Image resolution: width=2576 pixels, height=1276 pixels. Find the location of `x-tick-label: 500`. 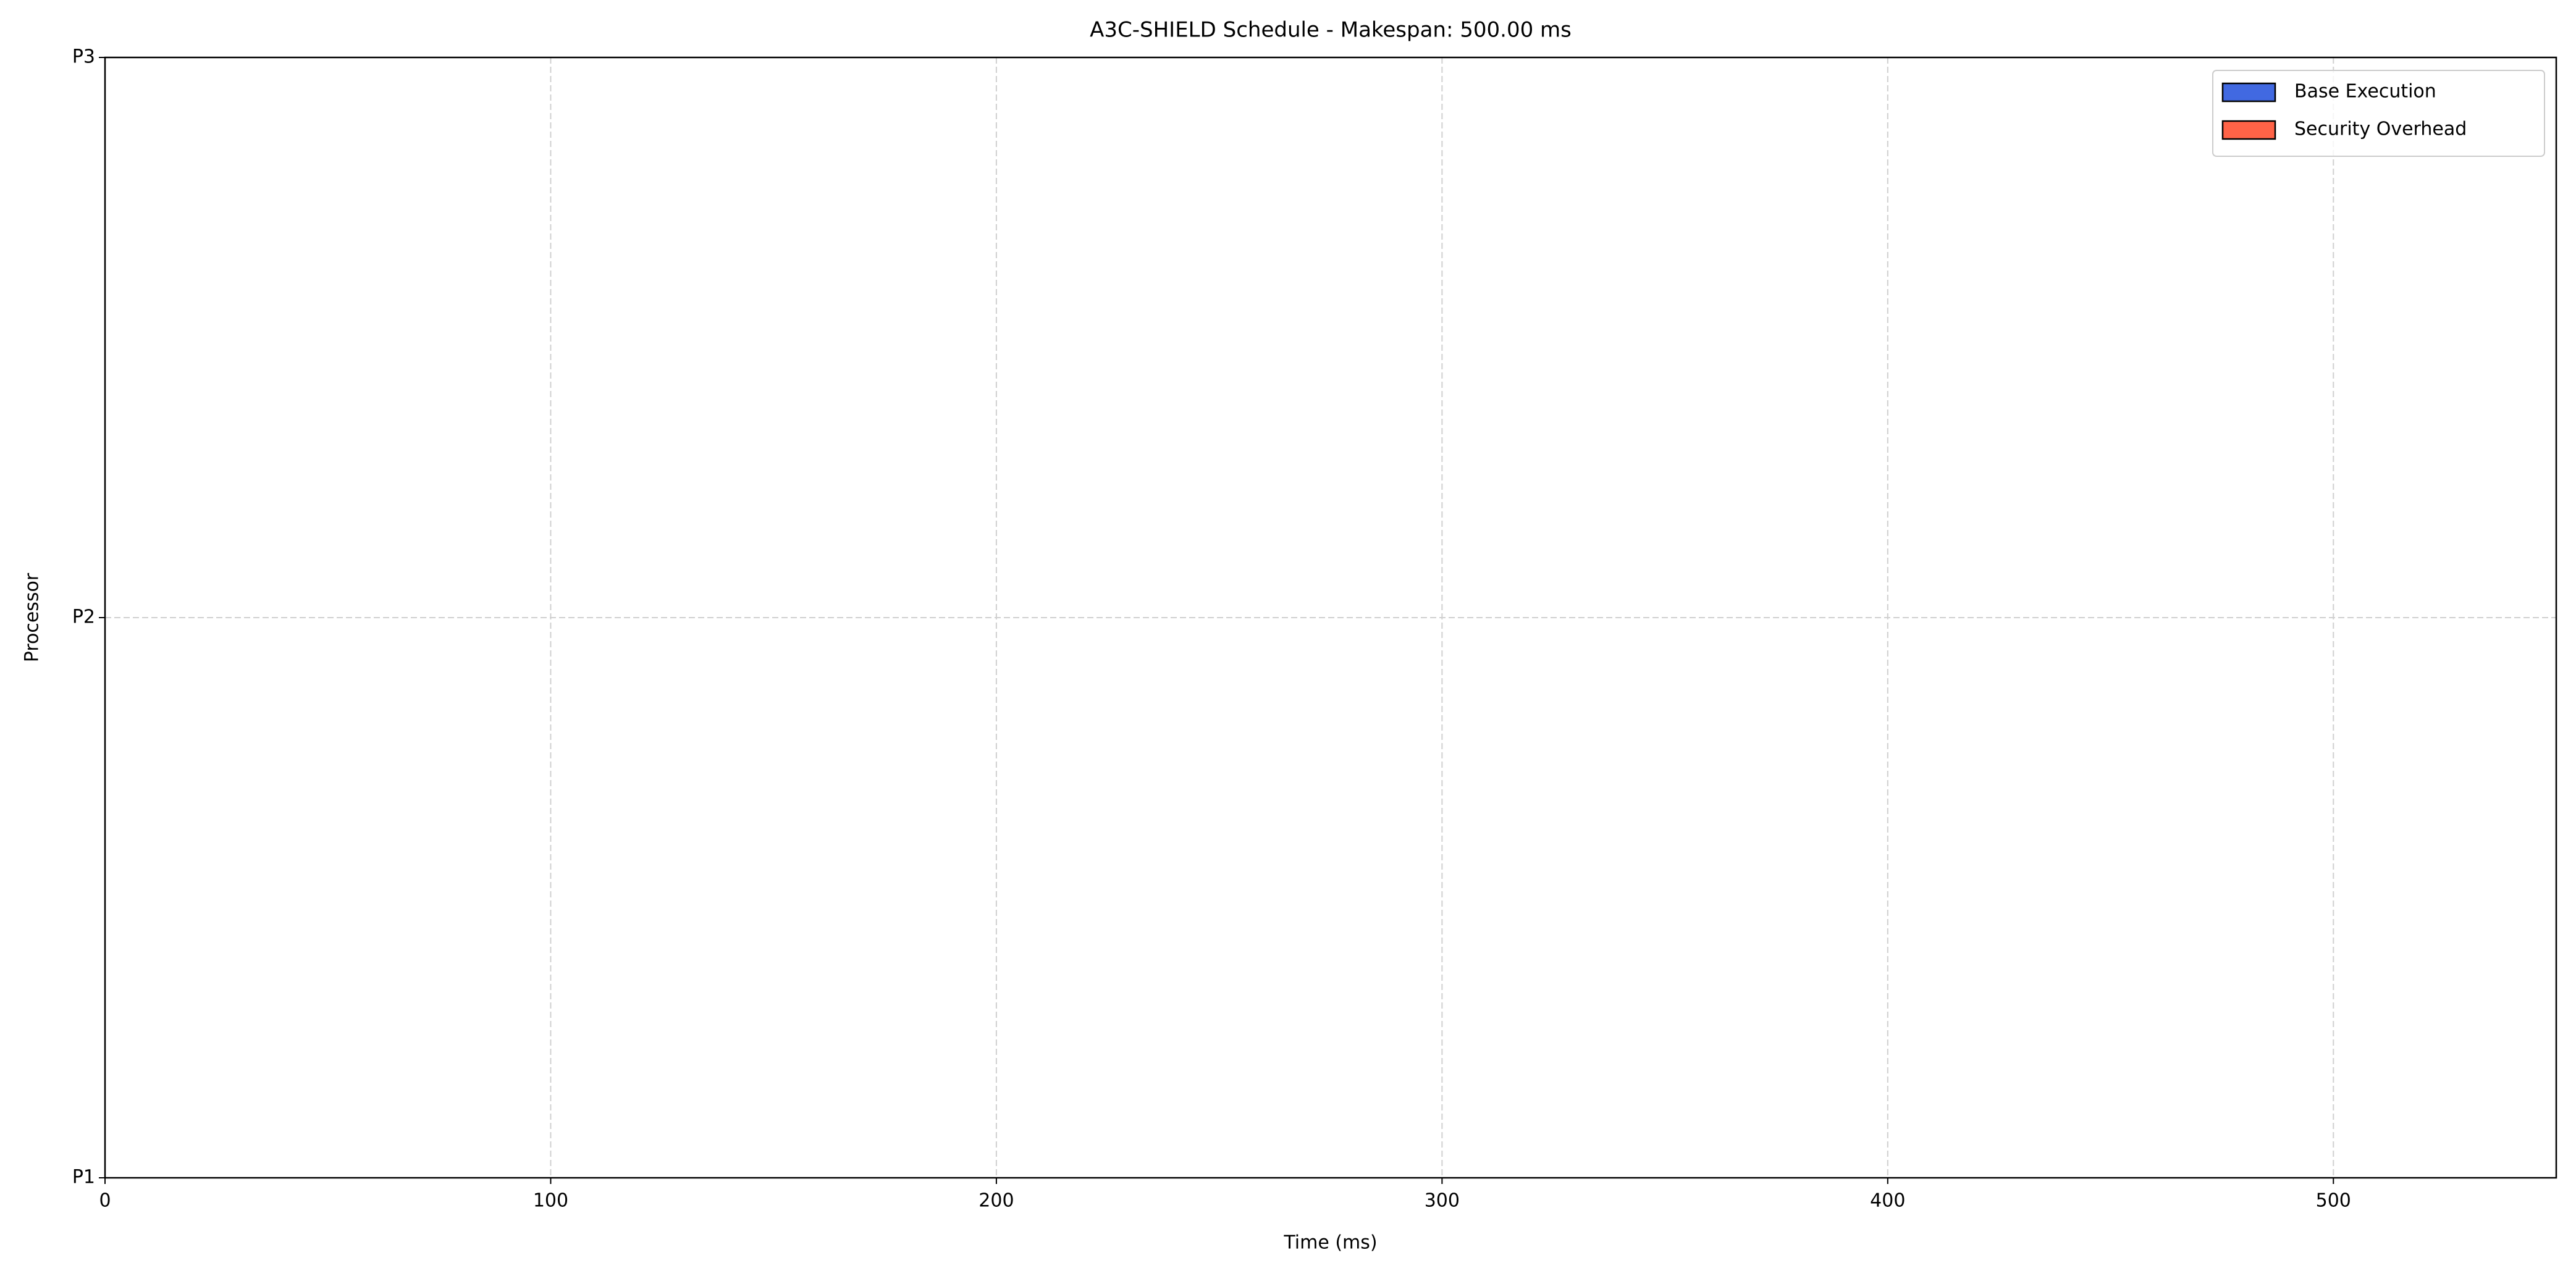

x-tick-label: 500 is located at coordinates (2333, 1201).